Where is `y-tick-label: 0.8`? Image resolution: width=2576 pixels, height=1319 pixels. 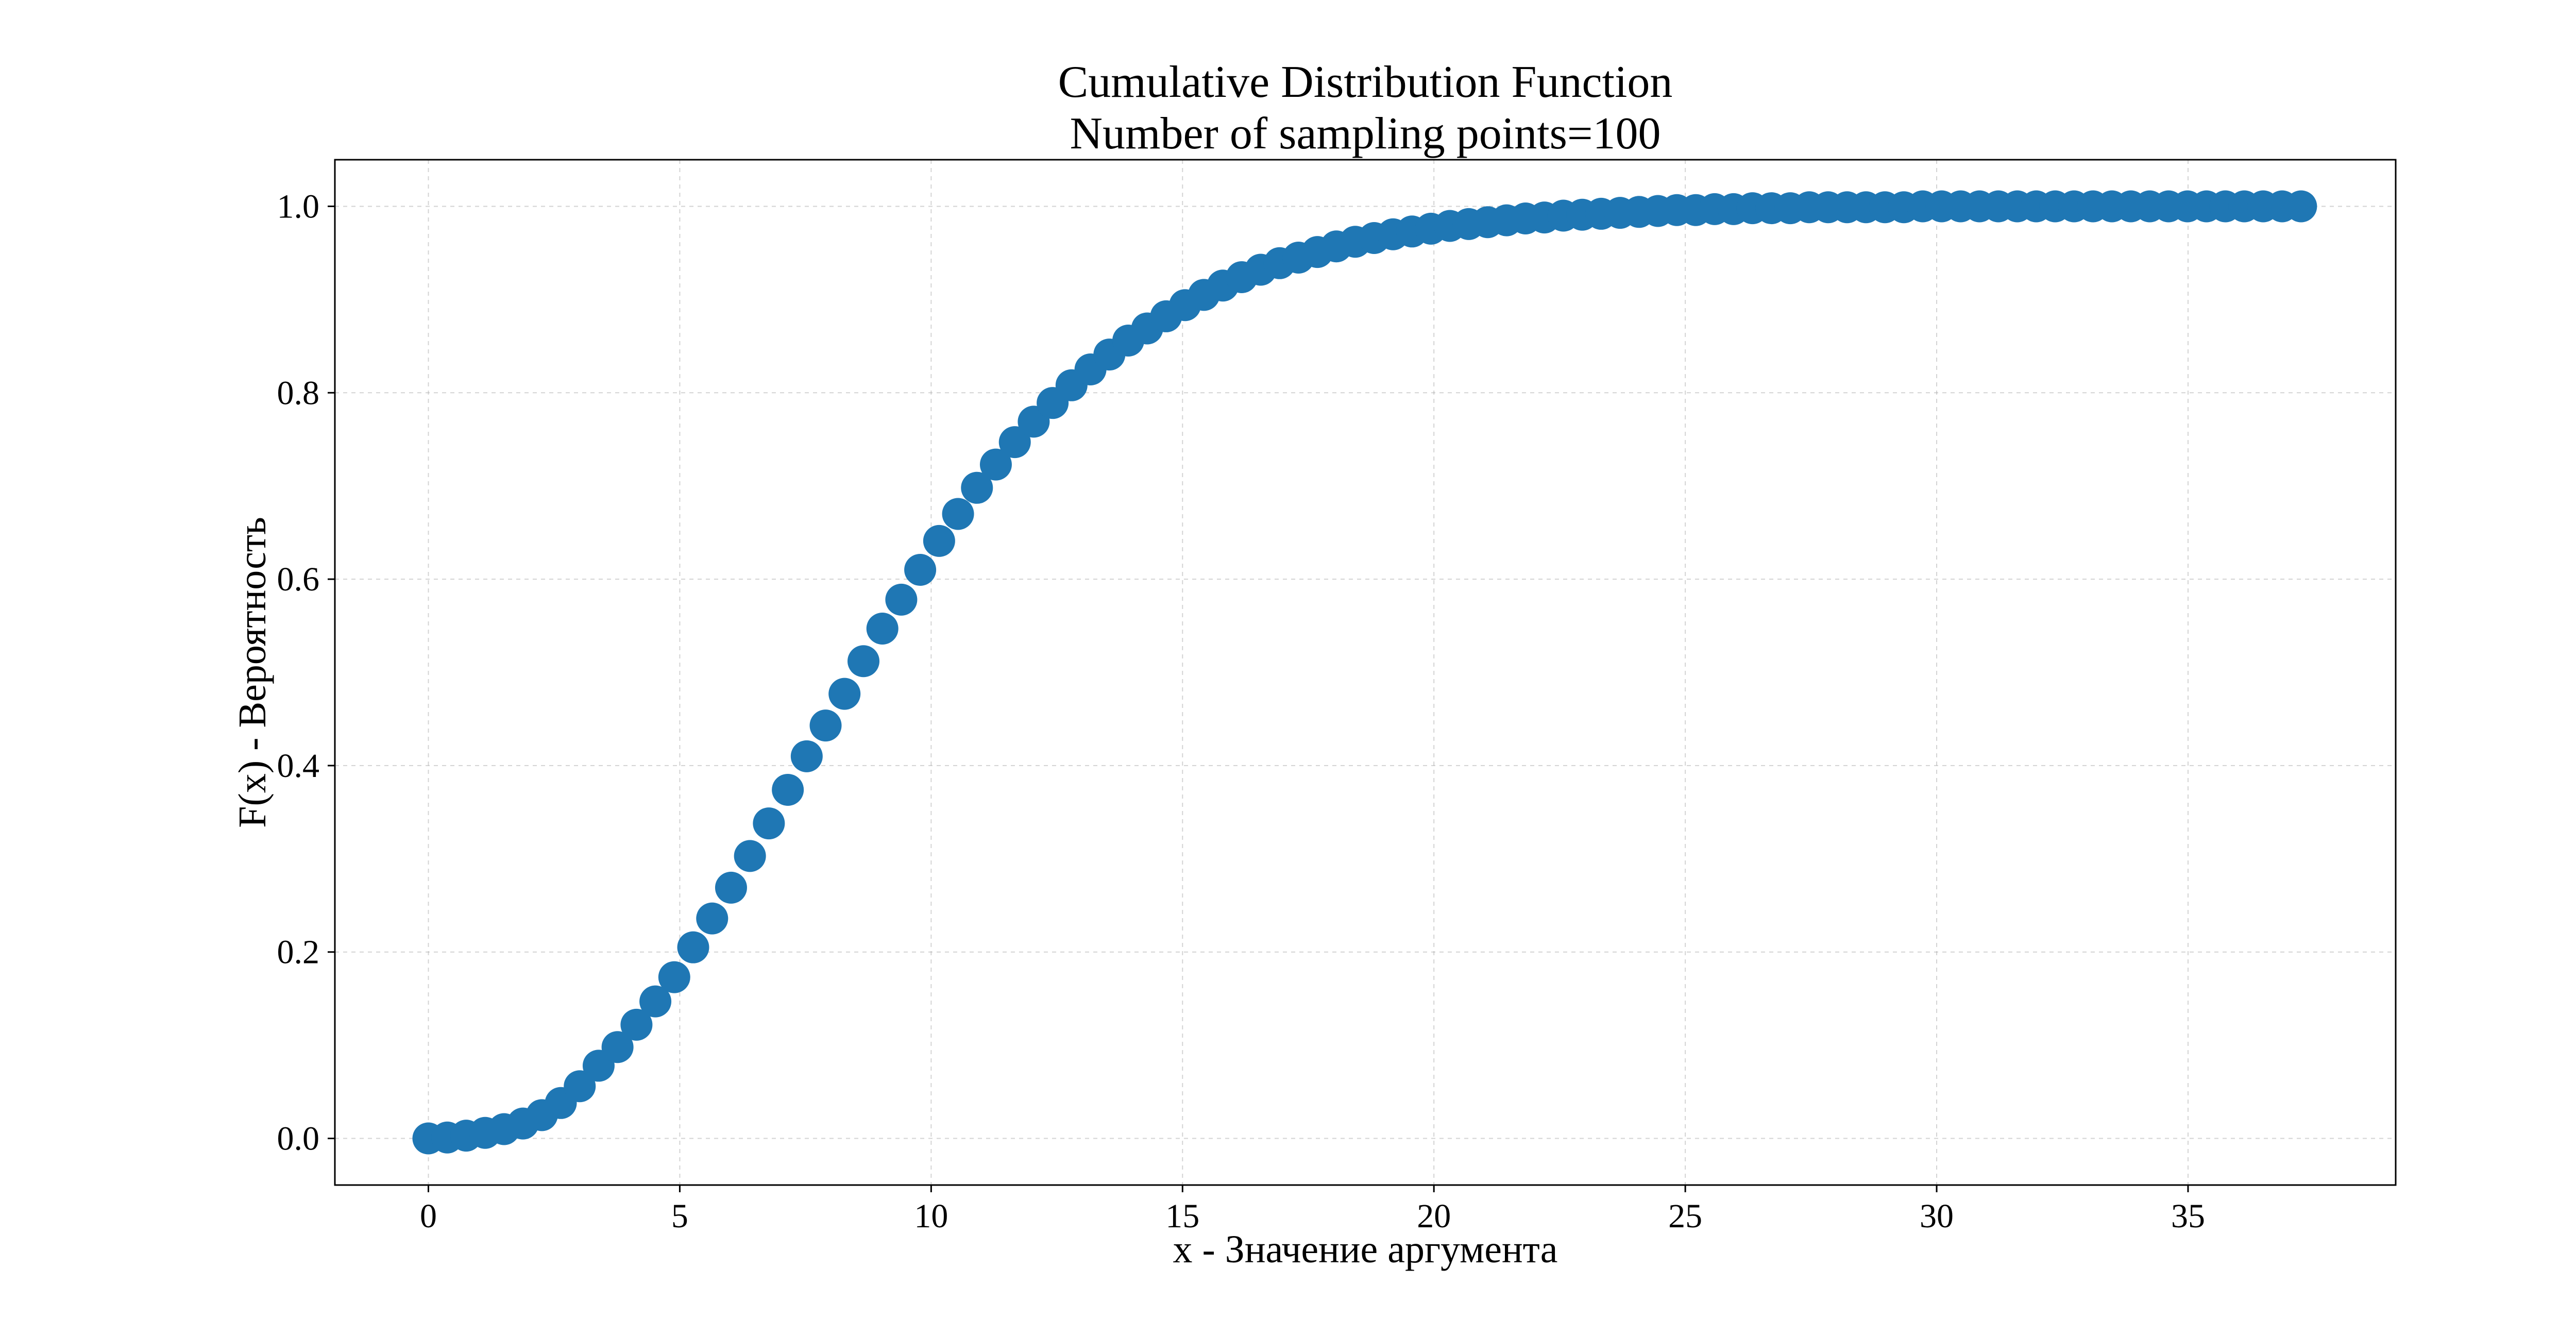
y-tick-label: 0.8 is located at coordinates (298, 393).